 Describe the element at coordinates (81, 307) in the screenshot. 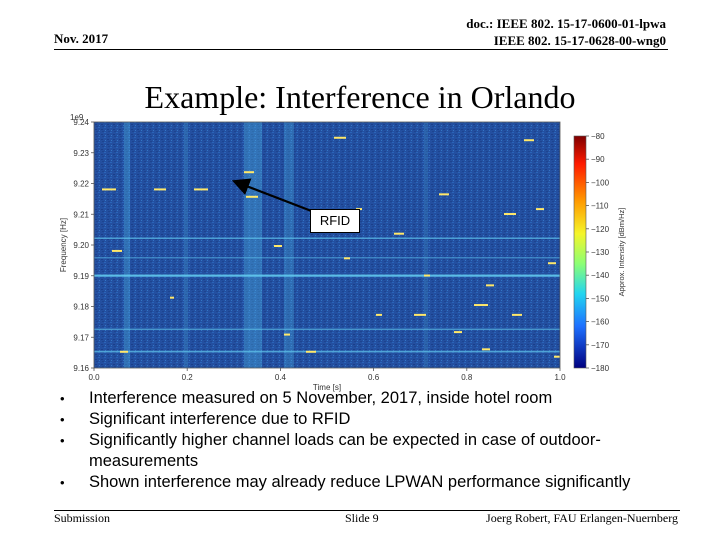

I see `y-tick-label: 9.18` at that location.